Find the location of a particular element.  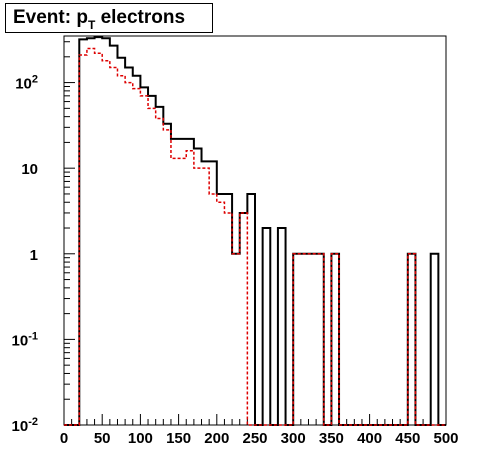

x-tick-label: 300 is located at coordinates (293, 438).